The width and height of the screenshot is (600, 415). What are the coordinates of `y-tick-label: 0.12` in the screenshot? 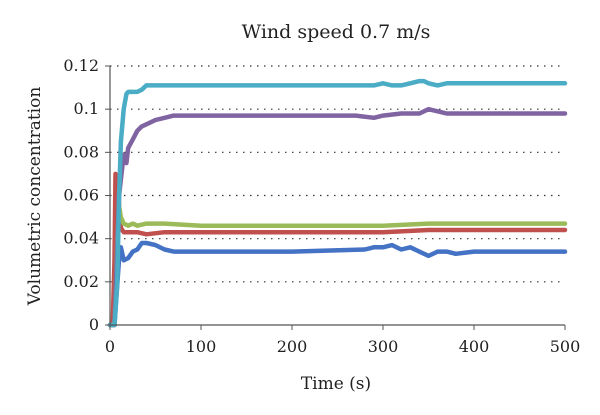 It's located at (81, 65).